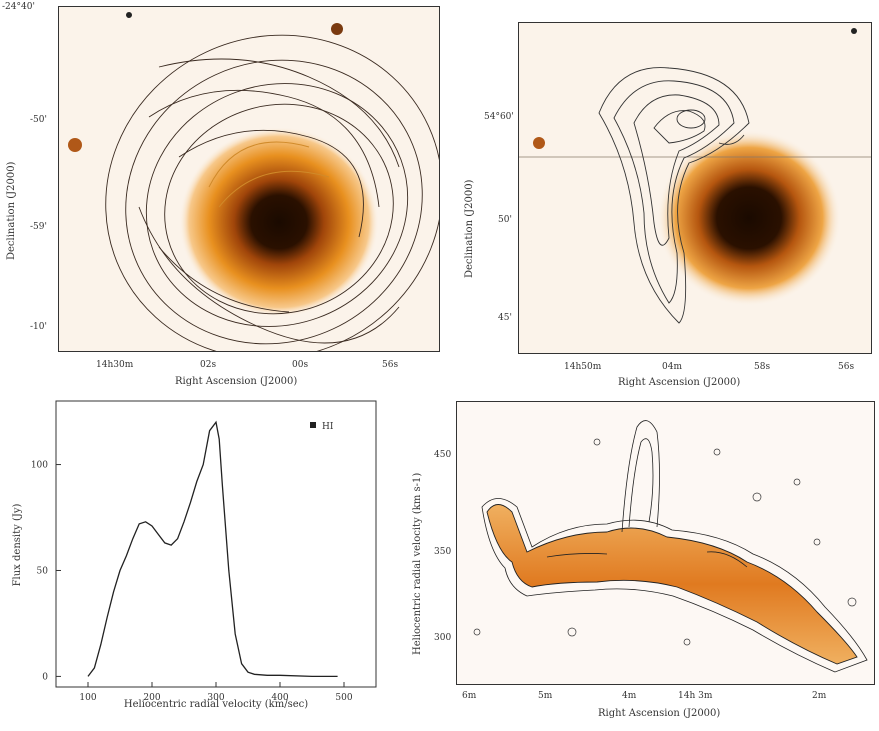  What do you see at coordinates (216, 704) in the screenshot?
I see `x-axis-label: Heliocentric radial velocity (km/sec)` at bounding box center [216, 704].